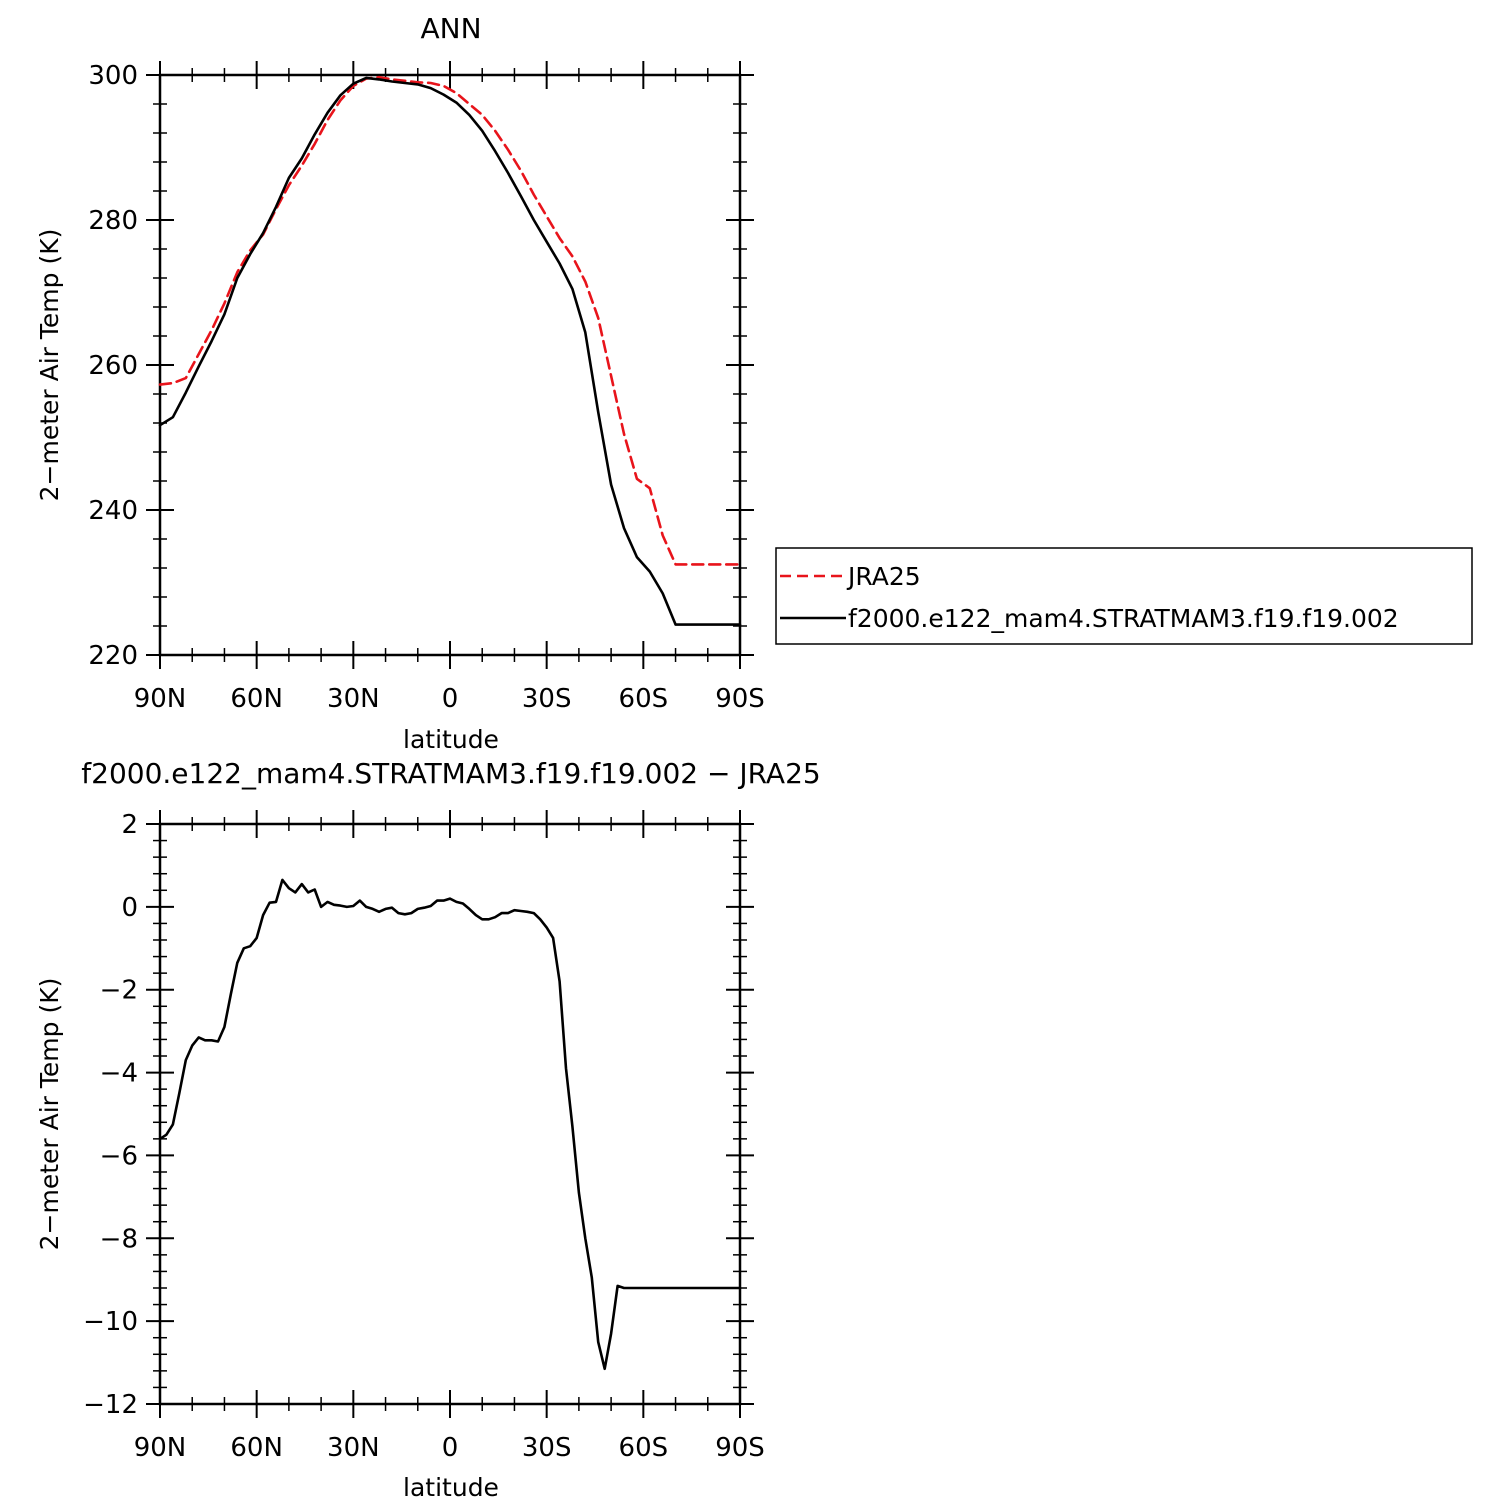 The height and width of the screenshot is (1508, 1508). What do you see at coordinates (113, 511) in the screenshot?
I see `y-tick-label: 240` at bounding box center [113, 511].